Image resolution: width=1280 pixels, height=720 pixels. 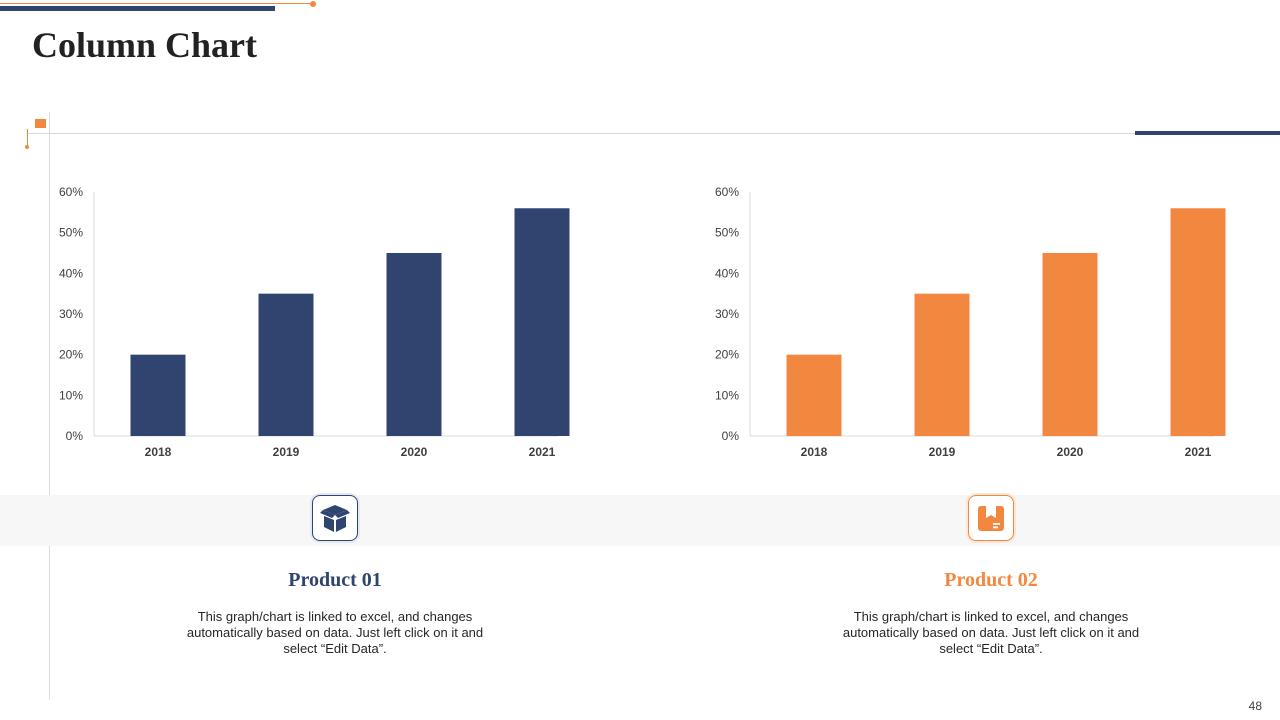 What do you see at coordinates (335, 580) in the screenshot?
I see `product-01-title: Product 01` at bounding box center [335, 580].